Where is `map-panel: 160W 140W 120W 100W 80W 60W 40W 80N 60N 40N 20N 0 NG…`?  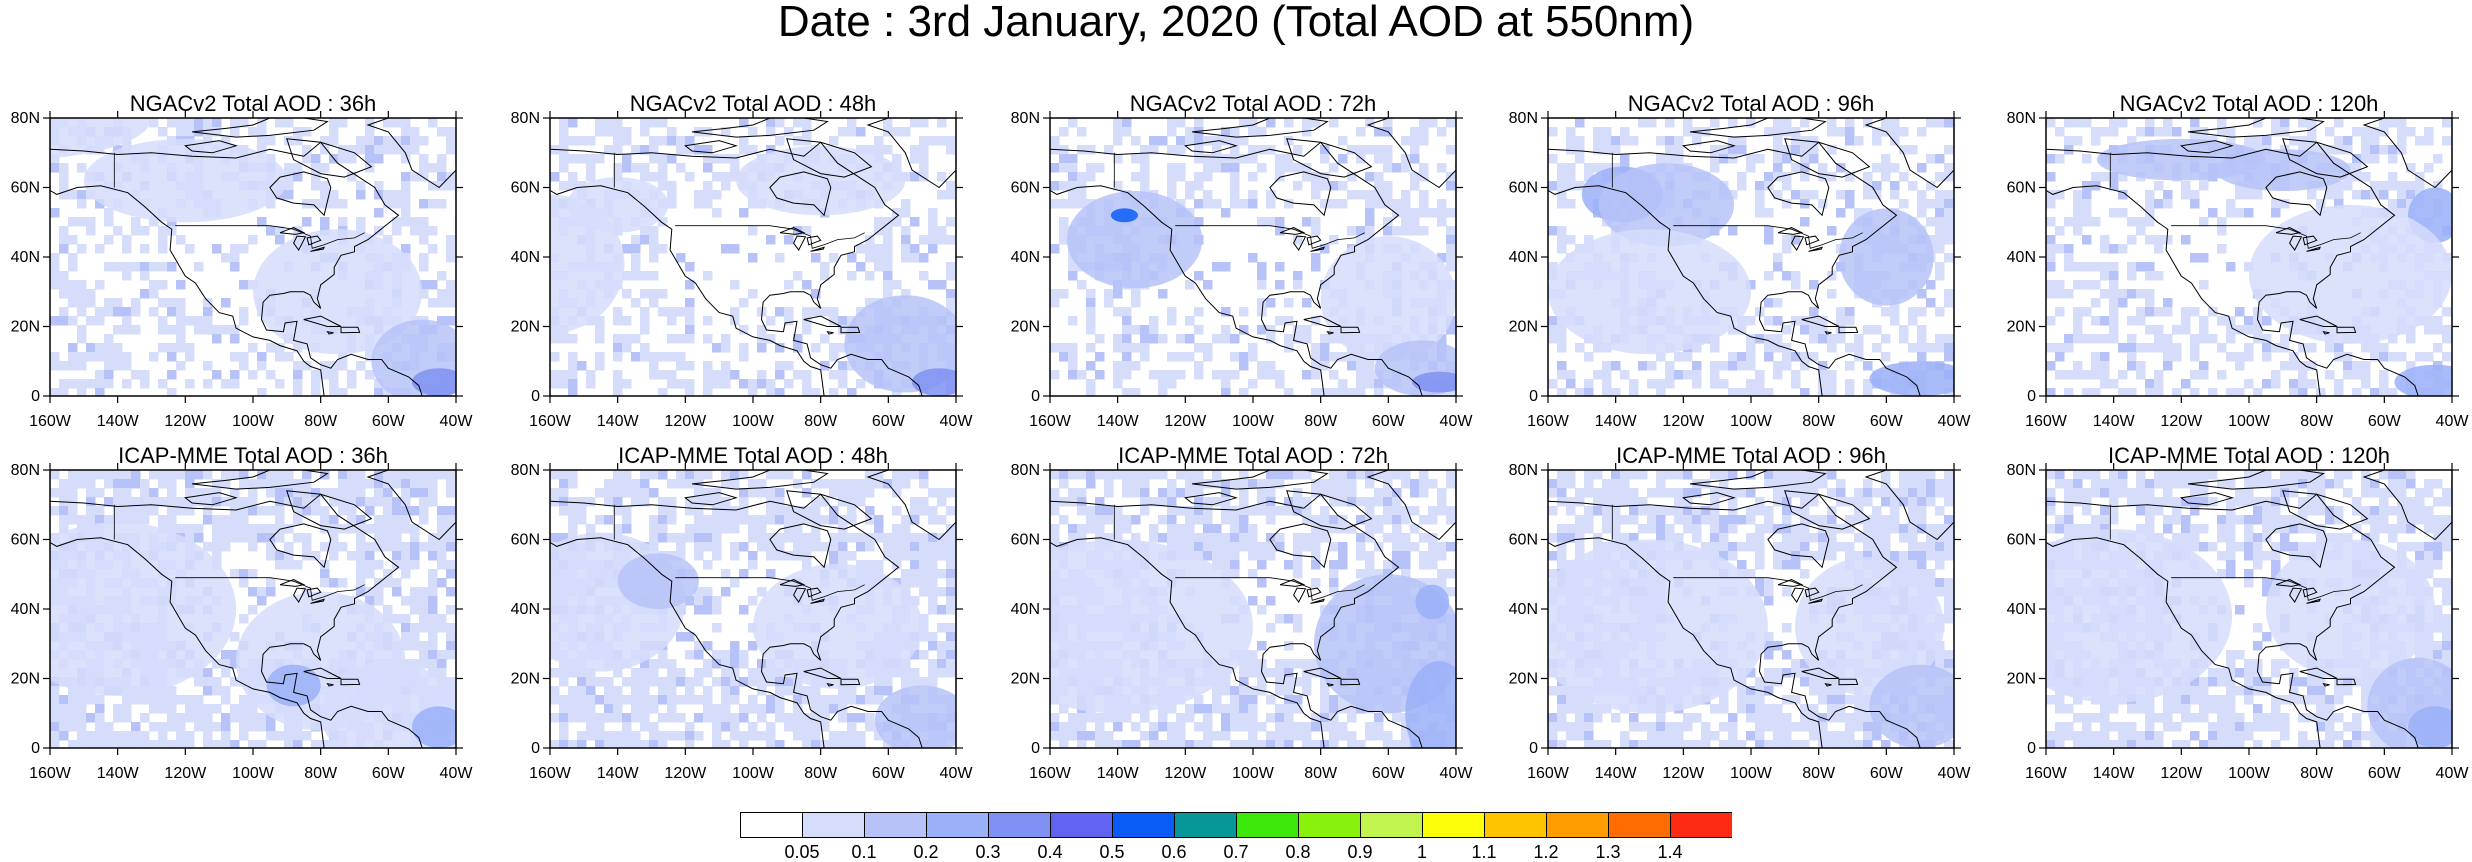
map-panel: 160W 140W 120W 100W 80W 60W 40W 80N 60N 40N 20N 0 NG… is located at coordinates (1240, 215).